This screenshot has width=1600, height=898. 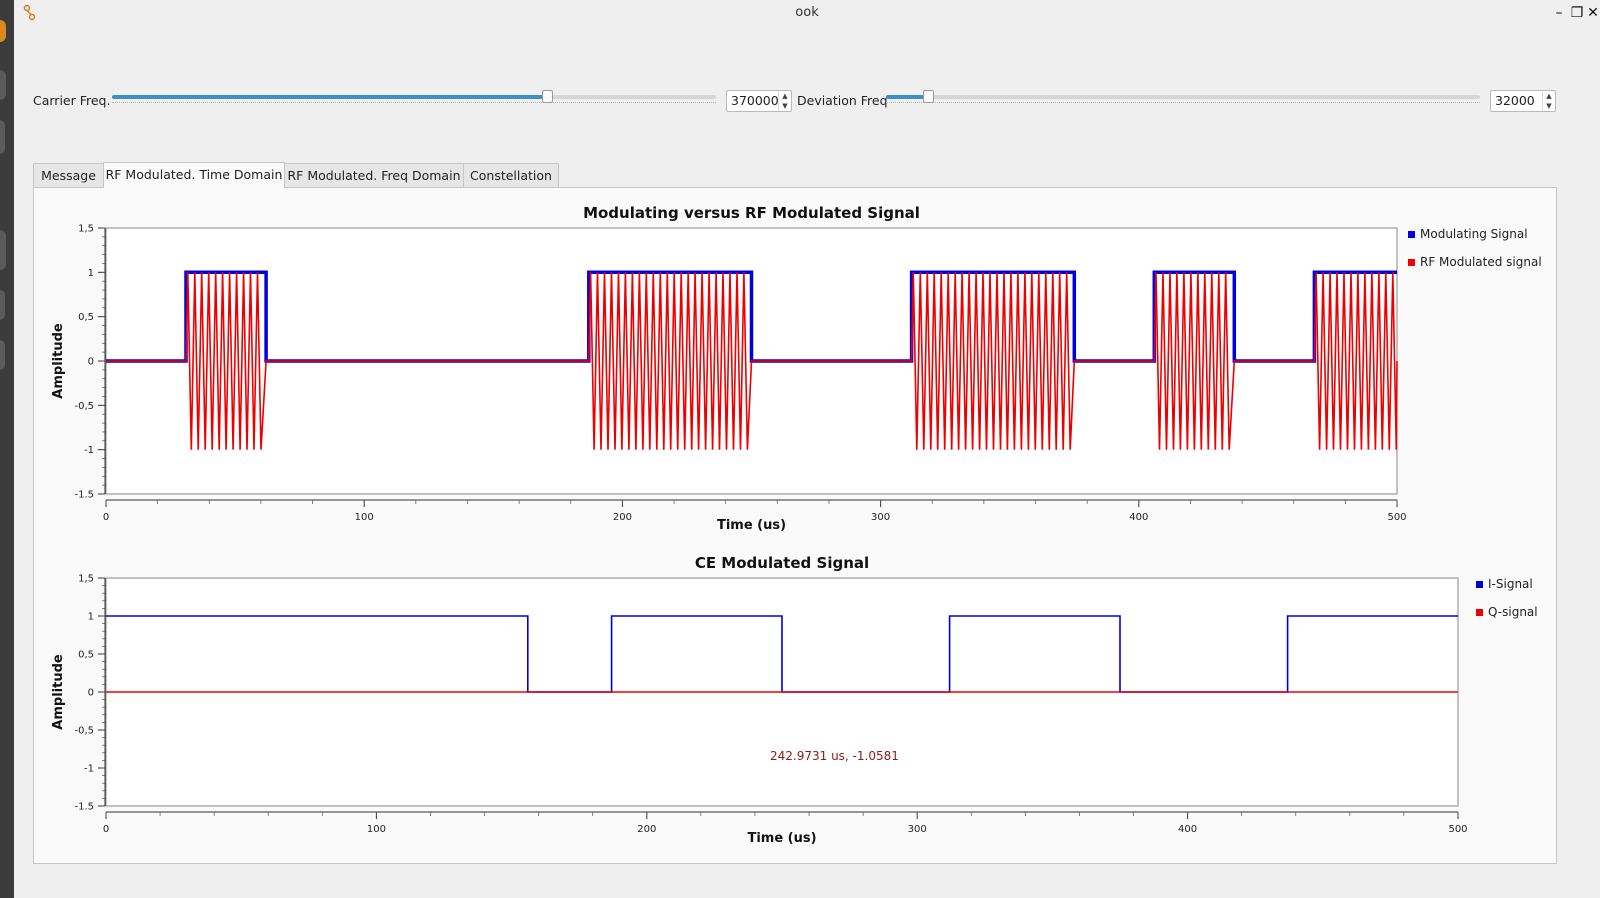 What do you see at coordinates (84, 807) in the screenshot?
I see `chart2-y-tick-label: -1.5` at bounding box center [84, 807].